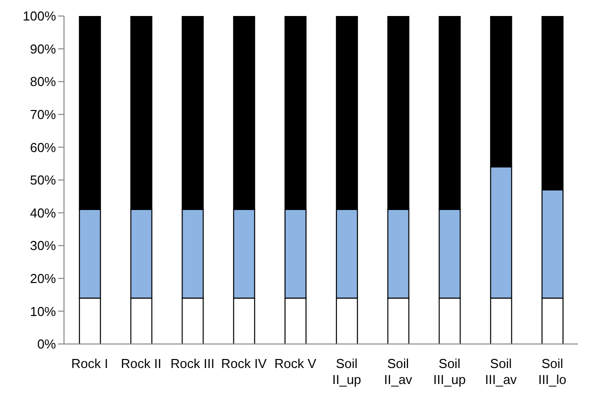  I want to click on x-tick-label: Rock I, so click(89, 363).